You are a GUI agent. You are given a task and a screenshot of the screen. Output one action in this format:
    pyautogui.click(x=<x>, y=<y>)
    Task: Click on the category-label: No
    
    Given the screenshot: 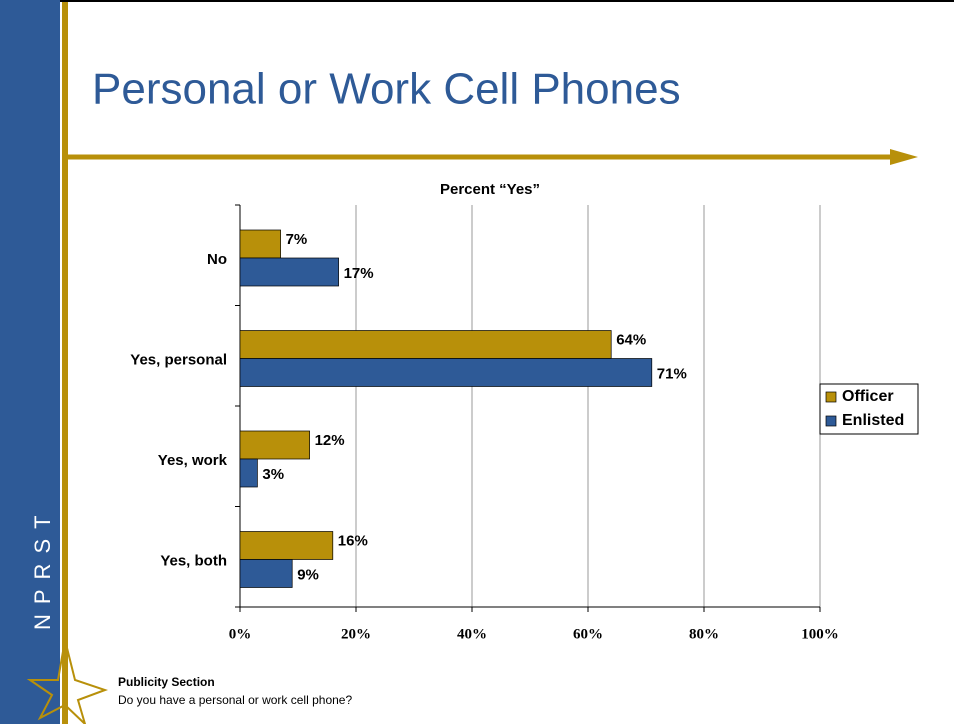 What is the action you would take?
    pyautogui.click(x=217, y=259)
    